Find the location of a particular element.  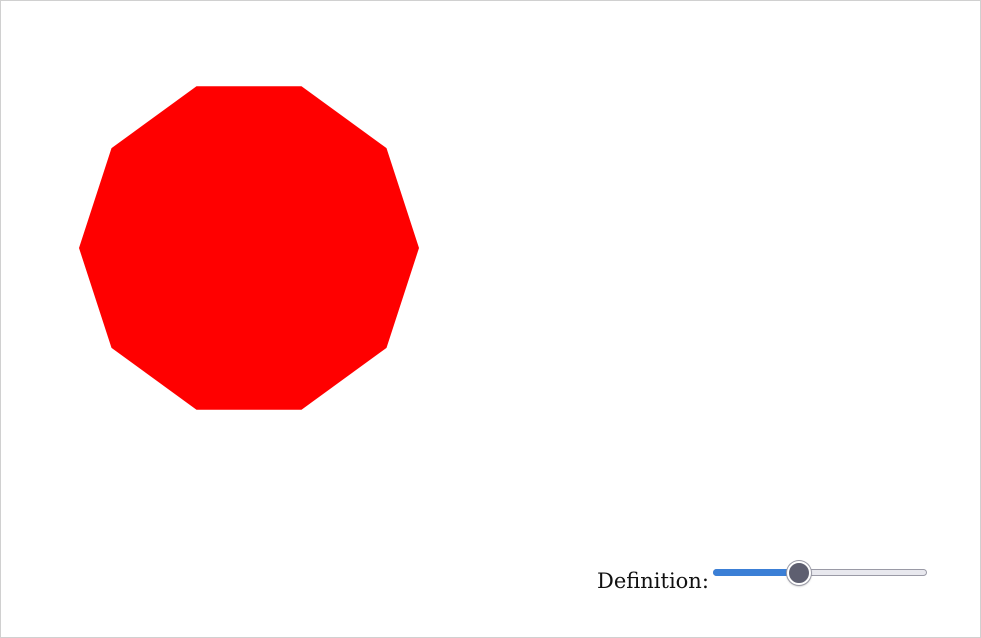

definition-slider-fill is located at coordinates (756, 572).